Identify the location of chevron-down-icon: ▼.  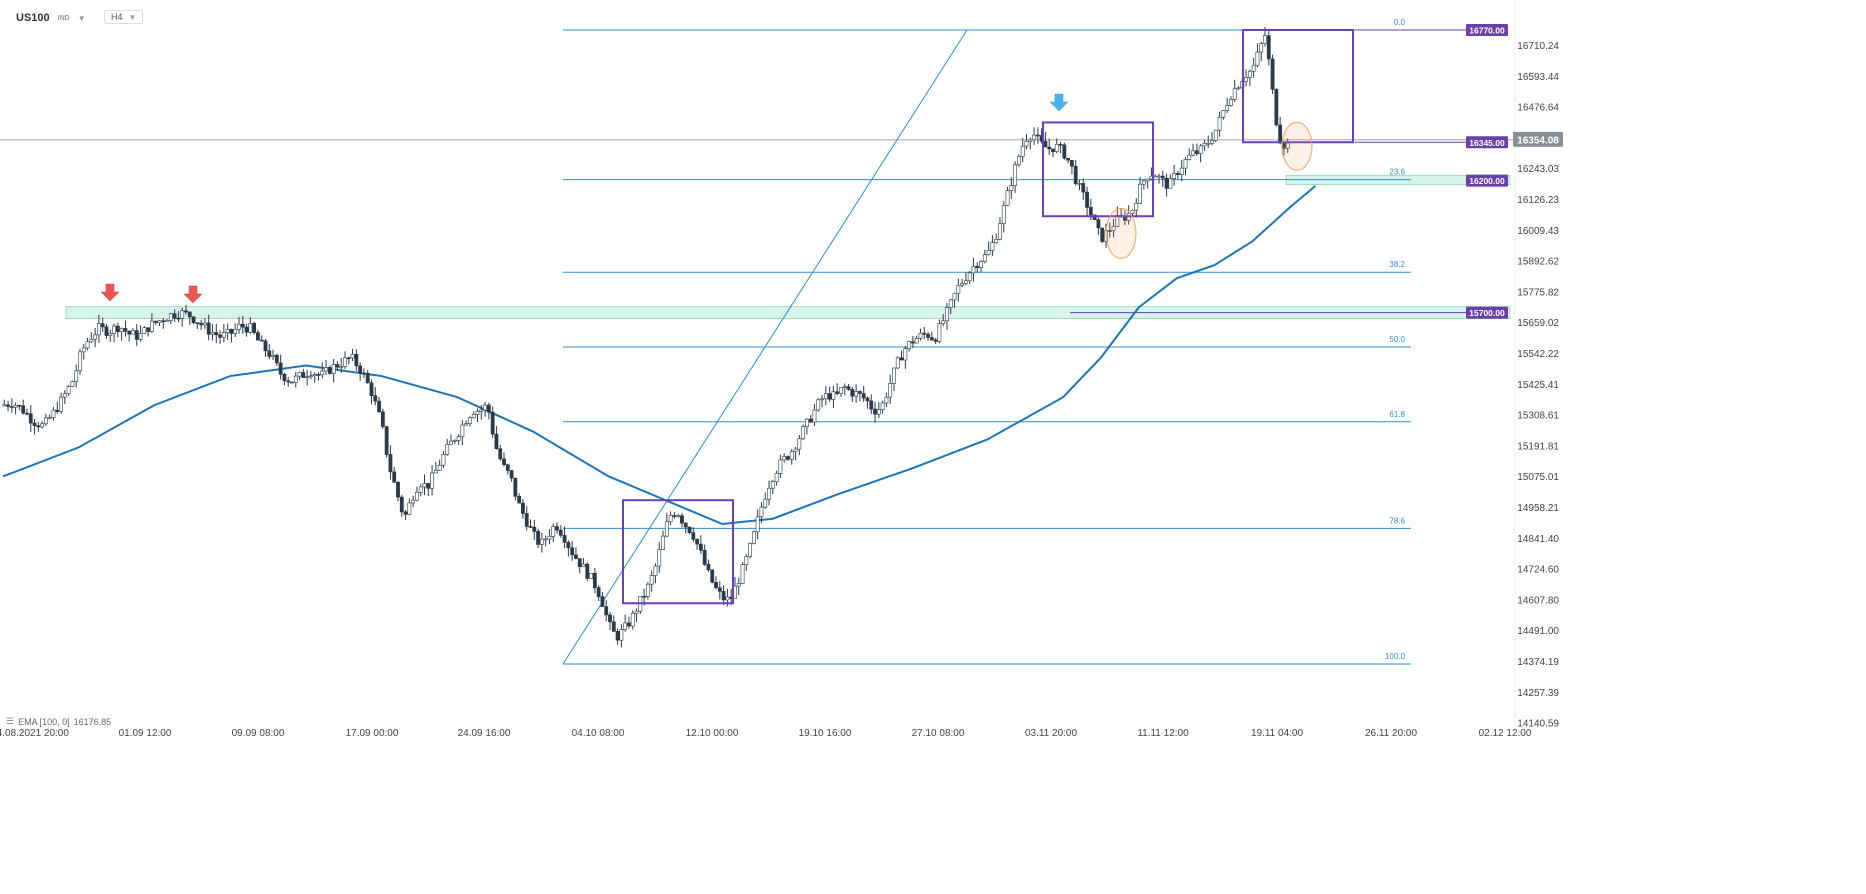
(132, 17).